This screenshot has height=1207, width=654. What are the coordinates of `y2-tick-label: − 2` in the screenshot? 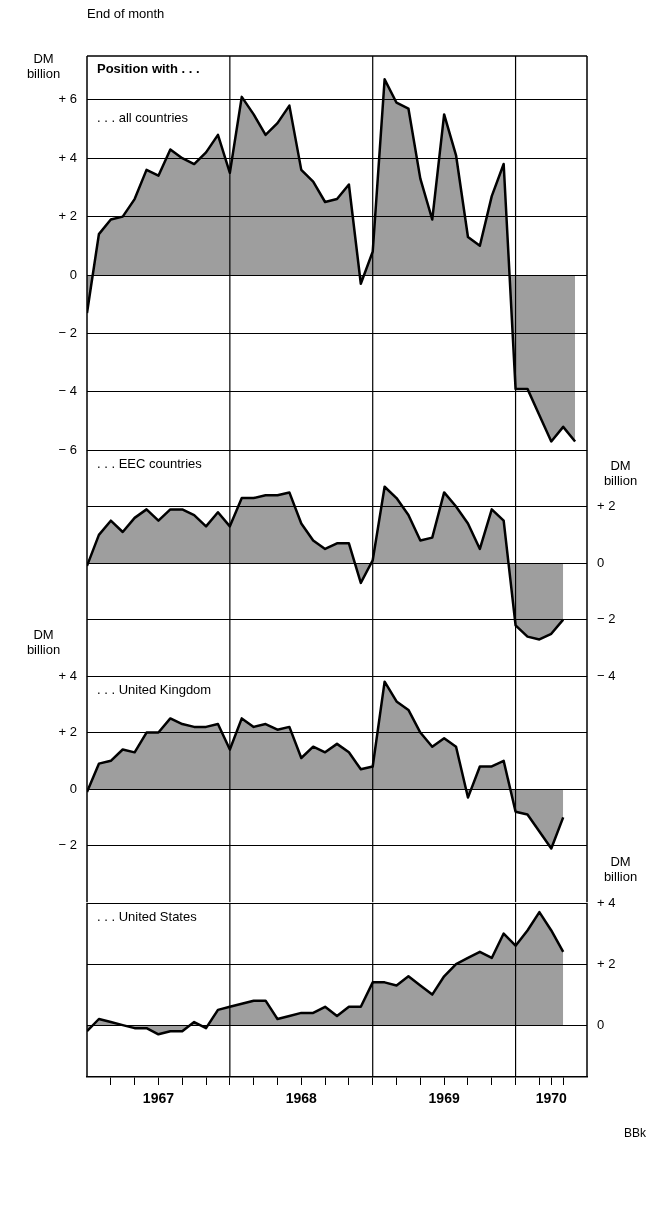 It's located at (606, 619).